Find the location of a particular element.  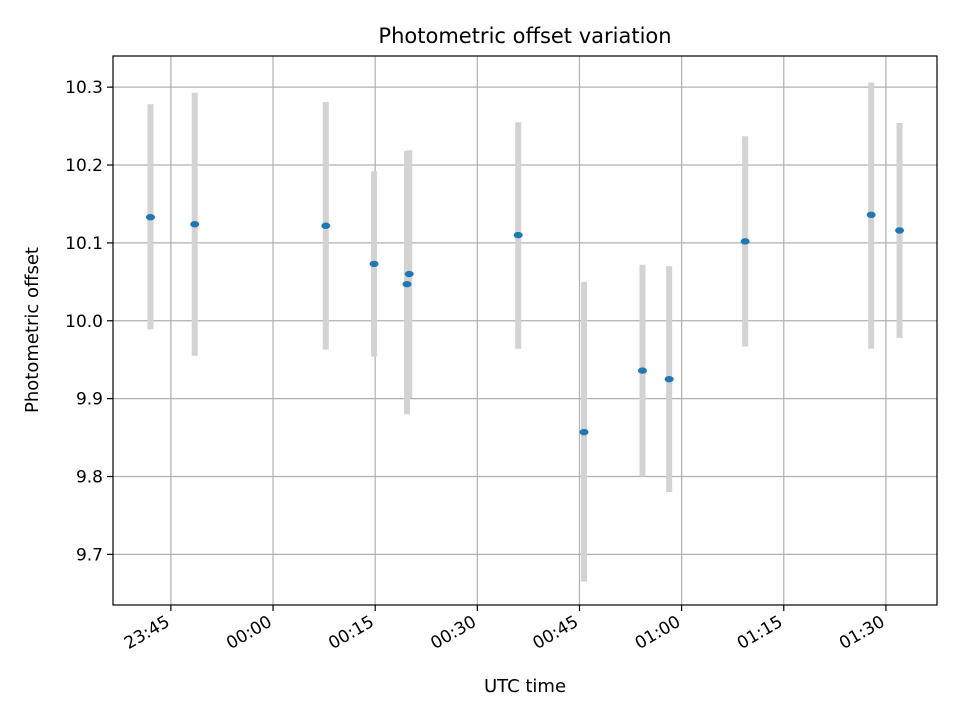

y-tick-label: 9.8 is located at coordinates (89, 478).